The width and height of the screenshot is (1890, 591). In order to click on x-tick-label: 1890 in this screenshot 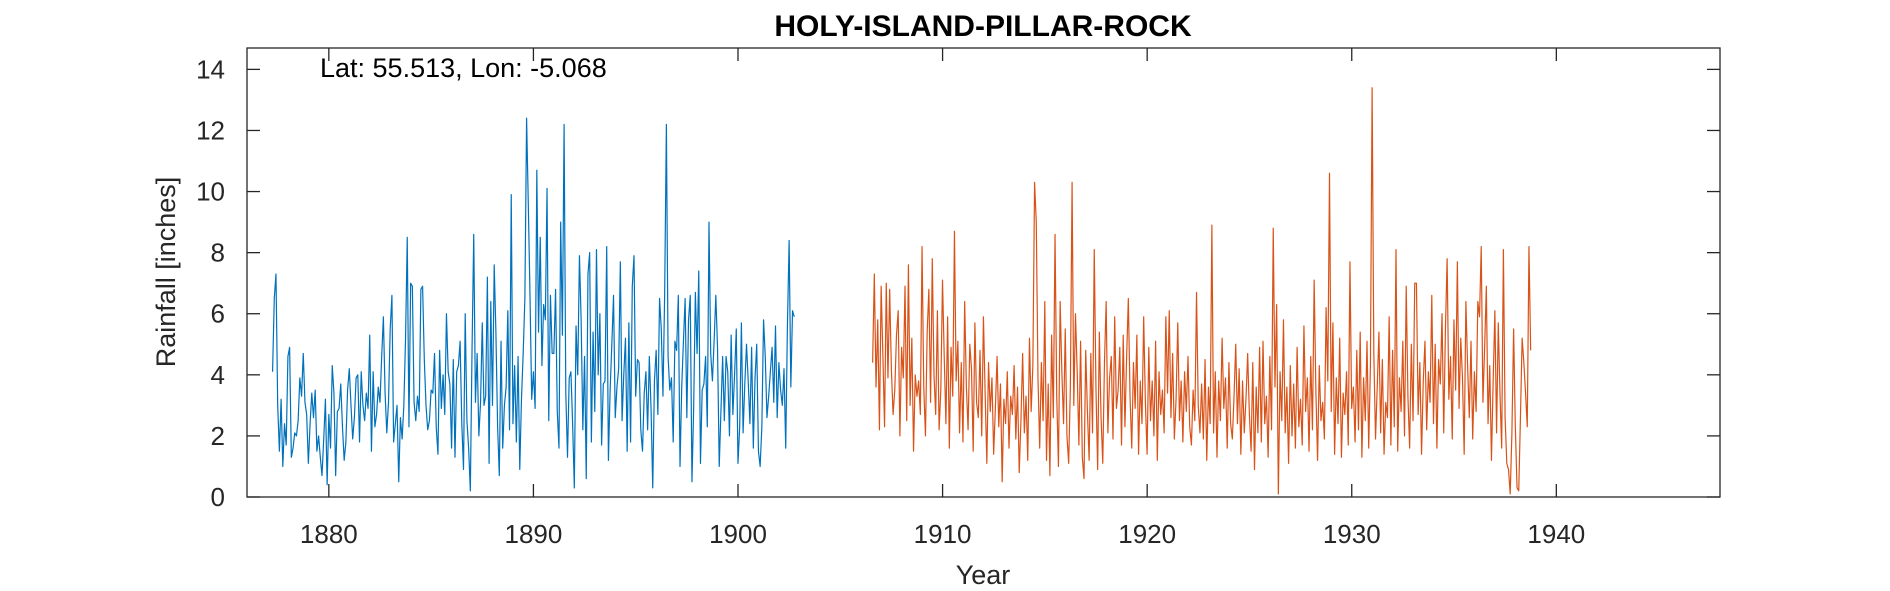, I will do `click(533, 534)`.